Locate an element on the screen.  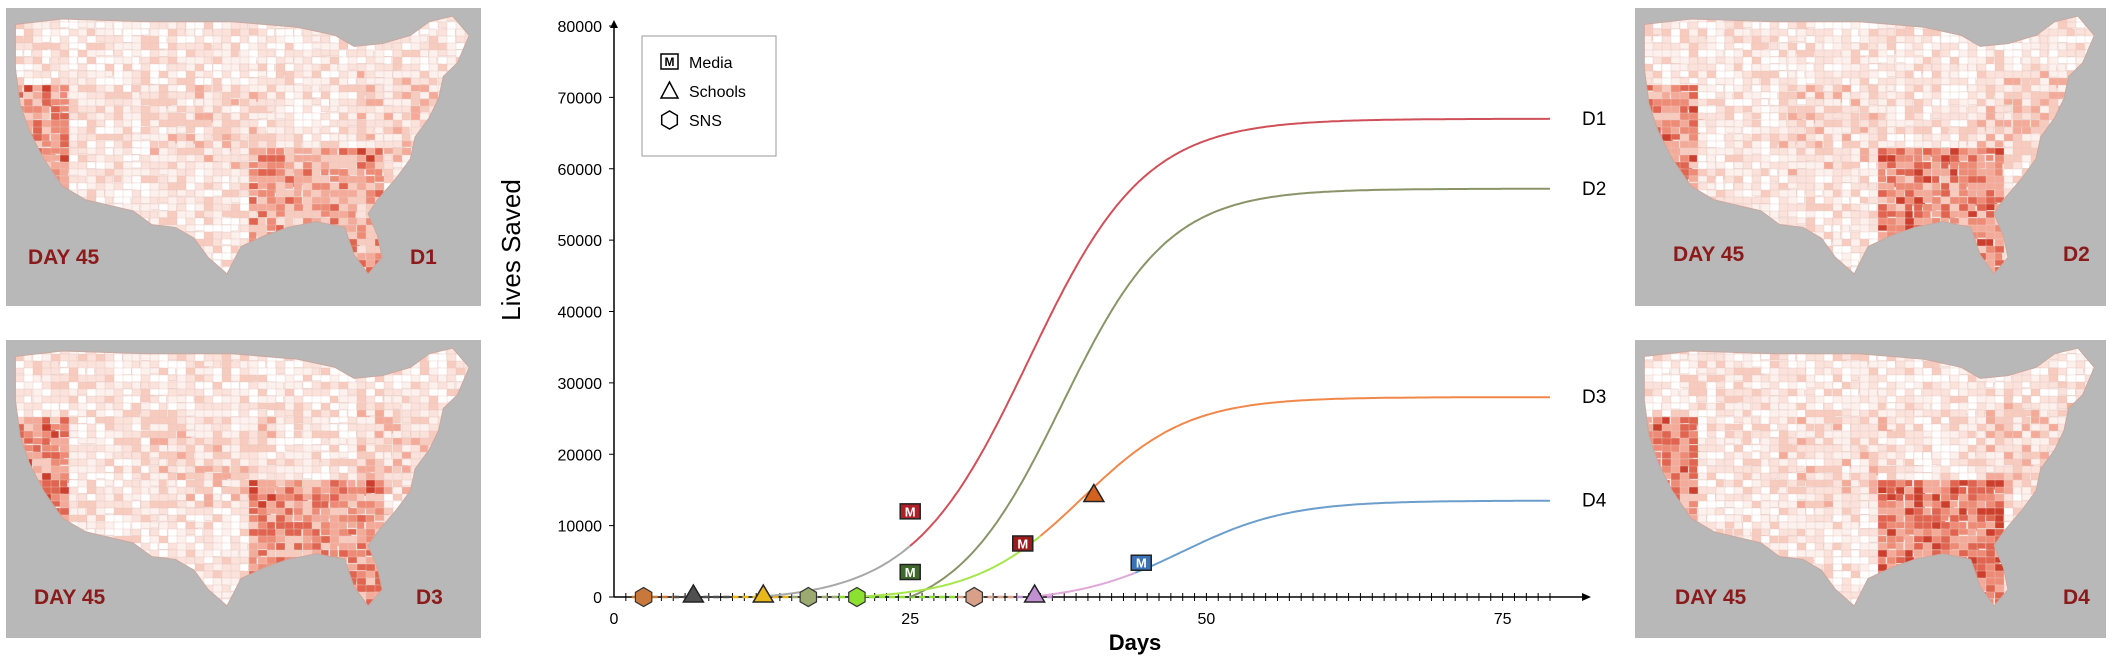
legend-label: Schools is located at coordinates (717, 92).